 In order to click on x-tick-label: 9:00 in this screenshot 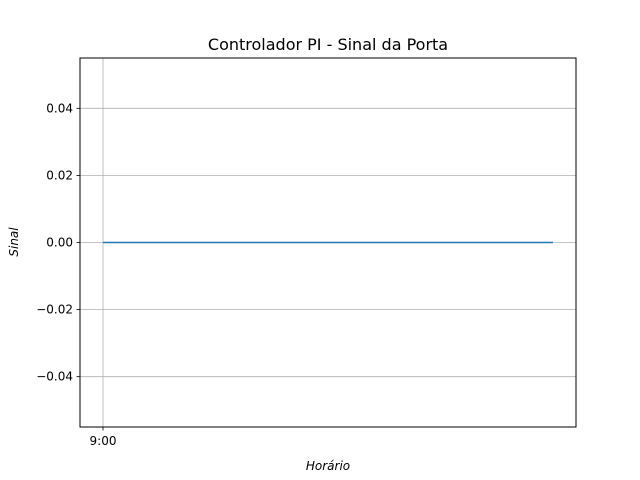, I will do `click(103, 441)`.